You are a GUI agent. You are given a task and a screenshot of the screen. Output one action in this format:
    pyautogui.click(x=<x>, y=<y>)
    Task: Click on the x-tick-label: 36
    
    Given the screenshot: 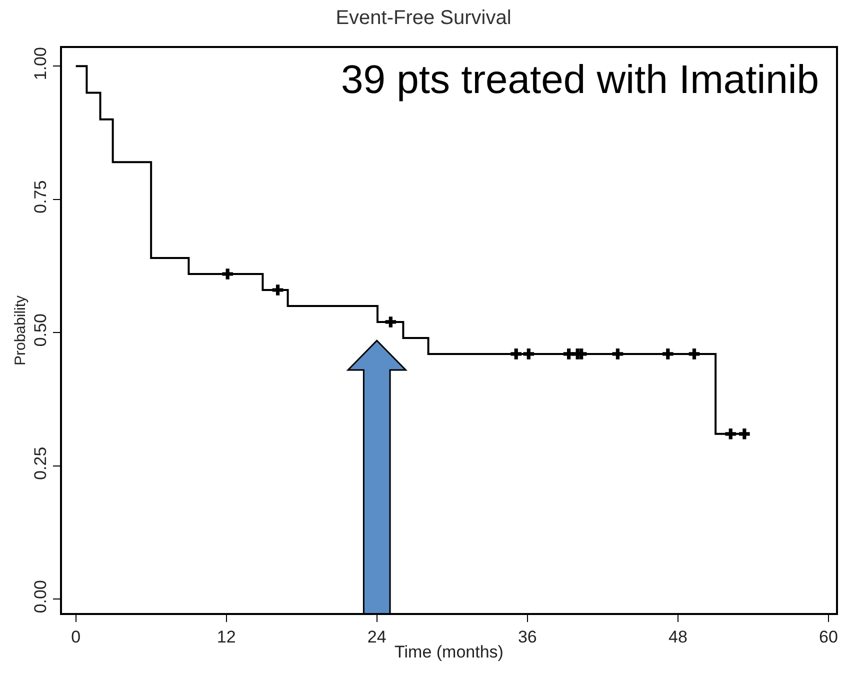 What is the action you would take?
    pyautogui.click(x=527, y=636)
    